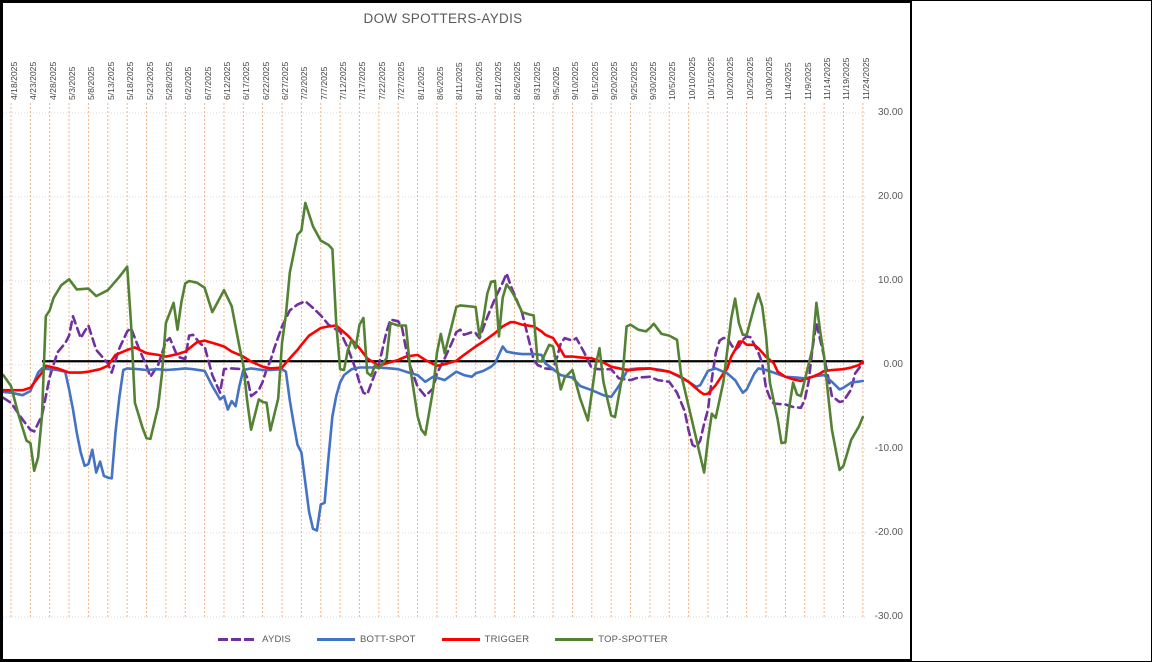 This screenshot has width=1152, height=662. Describe the element at coordinates (652, 80) in the screenshot. I see `x-tick-label: 9/30/2025` at that location.